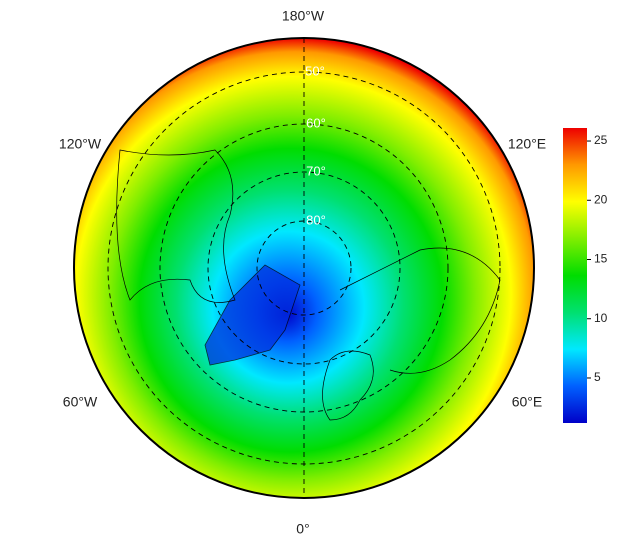  Describe the element at coordinates (80, 402) in the screenshot. I see `lon-label: 60°W` at that location.